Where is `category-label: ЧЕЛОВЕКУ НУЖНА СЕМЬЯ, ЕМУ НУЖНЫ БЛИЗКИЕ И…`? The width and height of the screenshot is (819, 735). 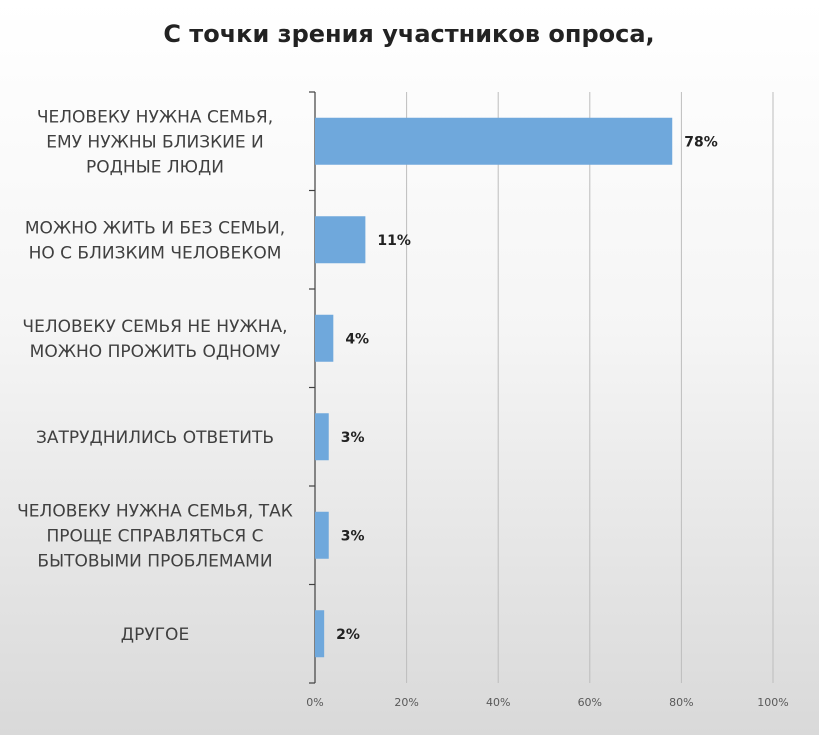 category-label: ЧЕЛОВЕКУ НУЖНА СЕМЬЯ, ЕМУ НУЖНЫ БЛИЗКИЕ И… is located at coordinates (155, 142).